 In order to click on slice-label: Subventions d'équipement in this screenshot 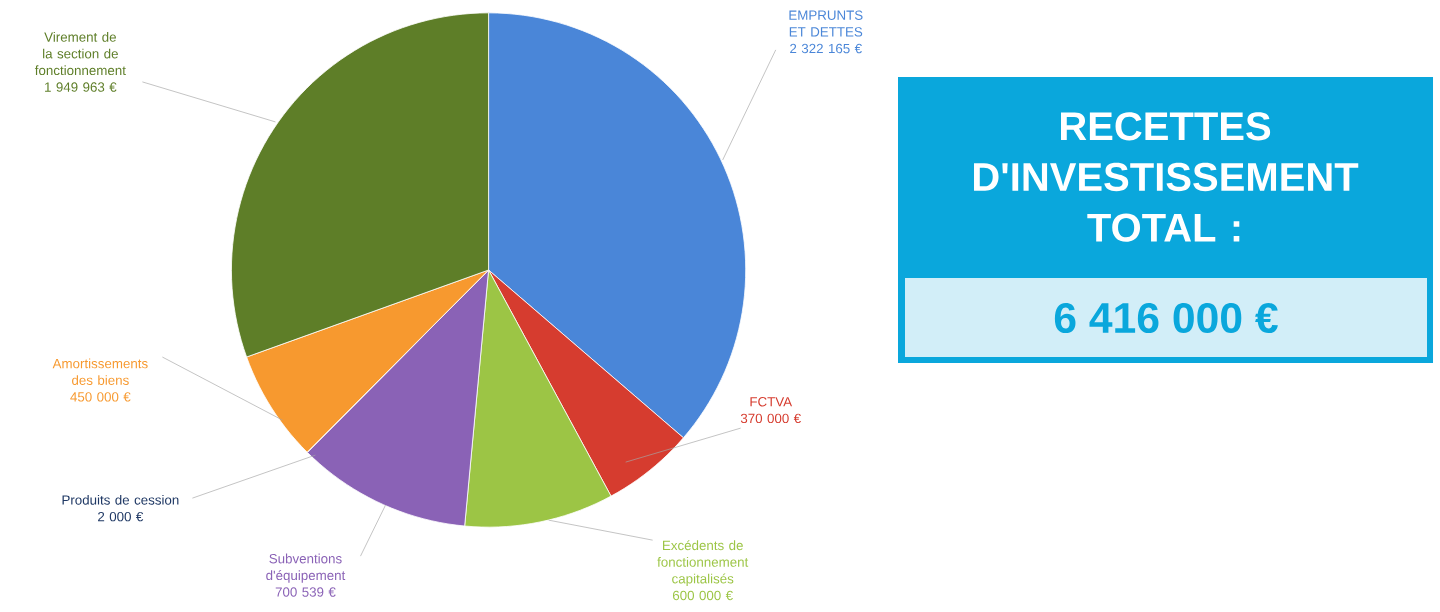, I will do `click(306, 568)`.